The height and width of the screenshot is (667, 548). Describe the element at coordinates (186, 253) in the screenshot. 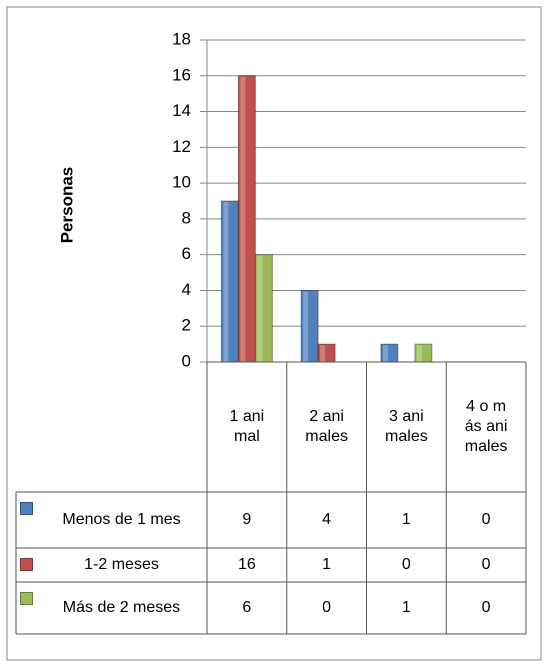

I see `y-tick-label: 6` at that location.